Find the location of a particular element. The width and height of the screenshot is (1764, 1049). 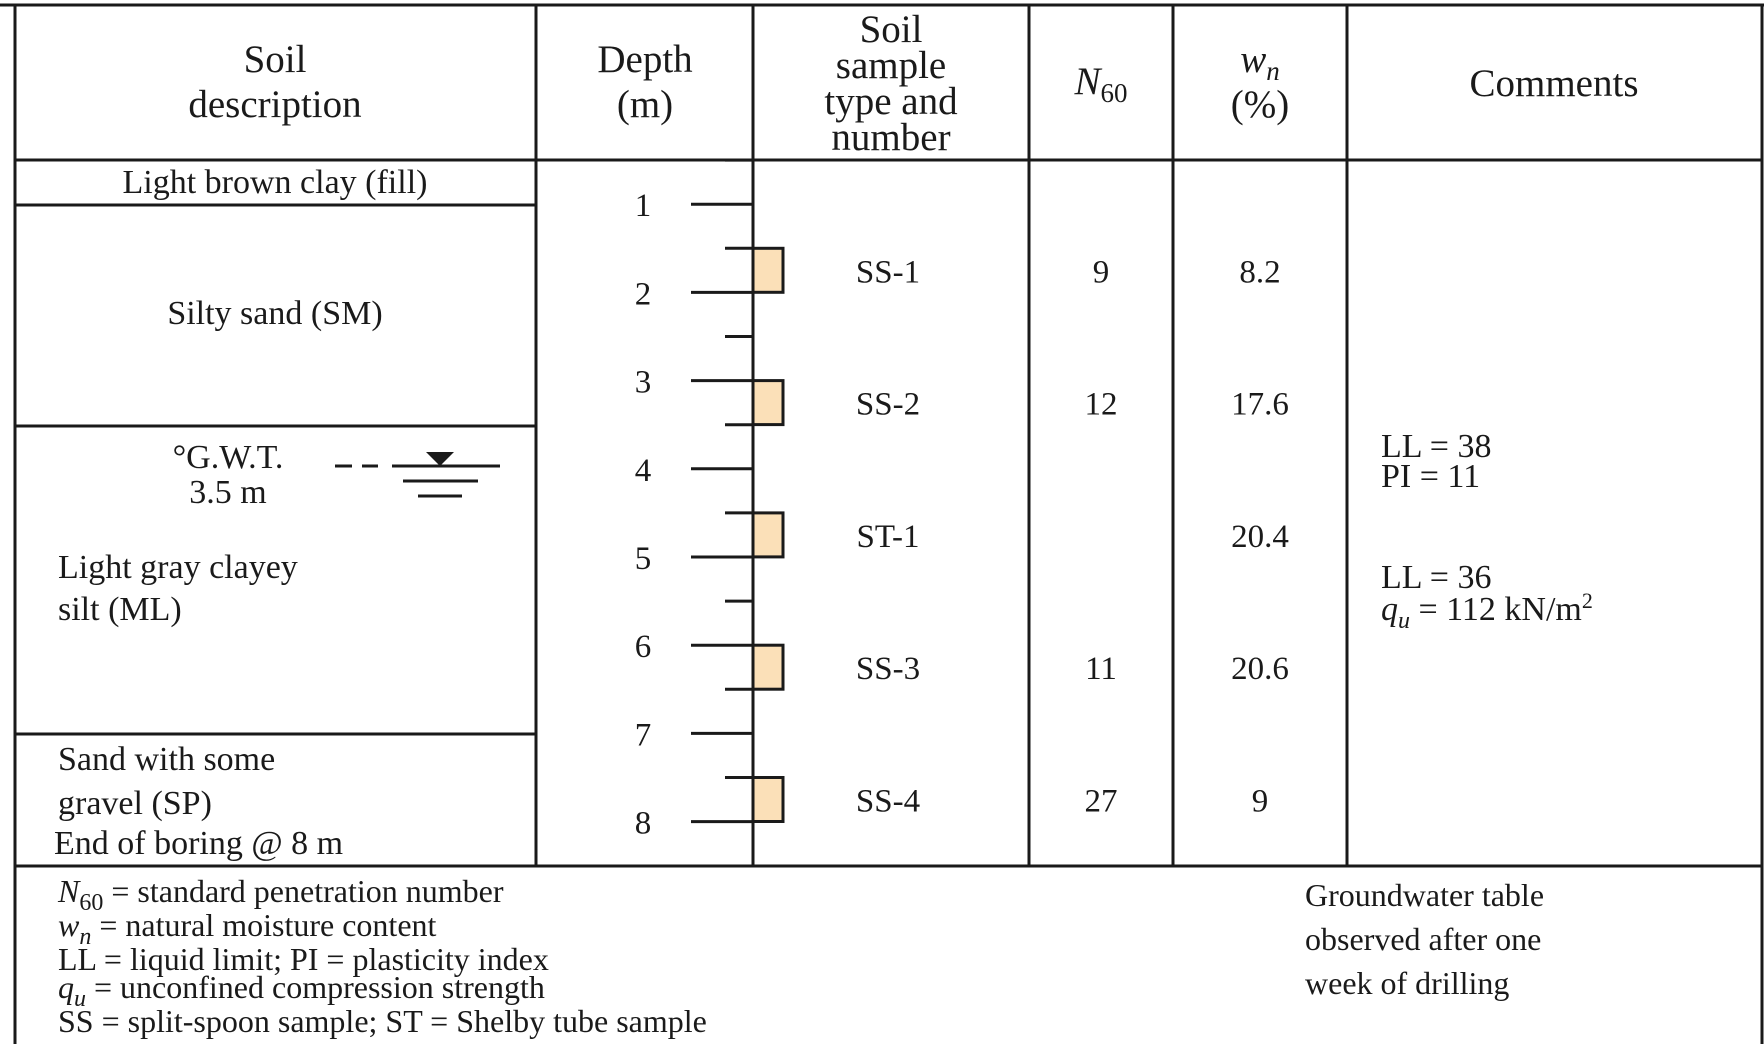

header-n60-sub: 60 is located at coordinates (1114, 93).